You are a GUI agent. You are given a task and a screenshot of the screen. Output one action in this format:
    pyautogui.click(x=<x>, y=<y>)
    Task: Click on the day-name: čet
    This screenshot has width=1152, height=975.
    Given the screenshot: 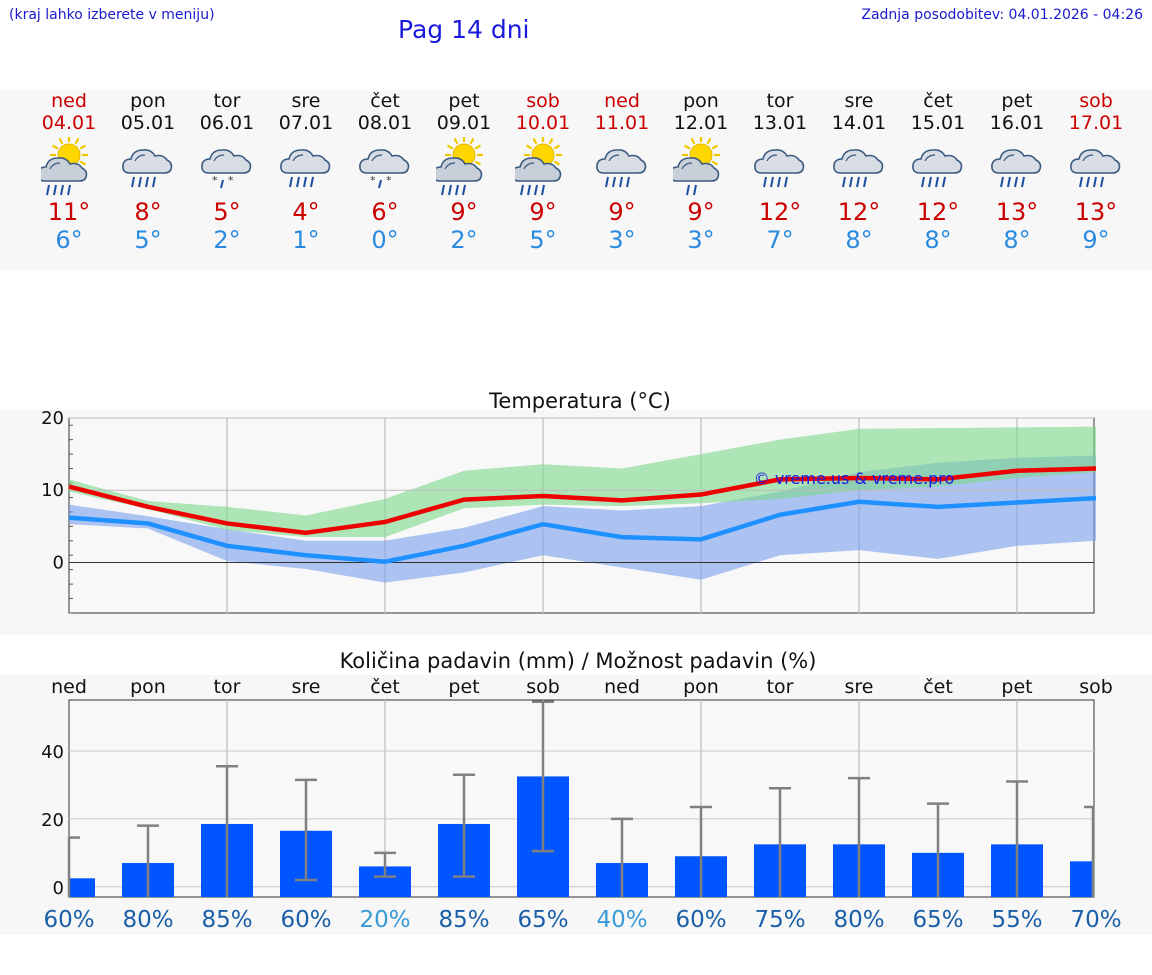 What is the action you would take?
    pyautogui.click(x=938, y=101)
    